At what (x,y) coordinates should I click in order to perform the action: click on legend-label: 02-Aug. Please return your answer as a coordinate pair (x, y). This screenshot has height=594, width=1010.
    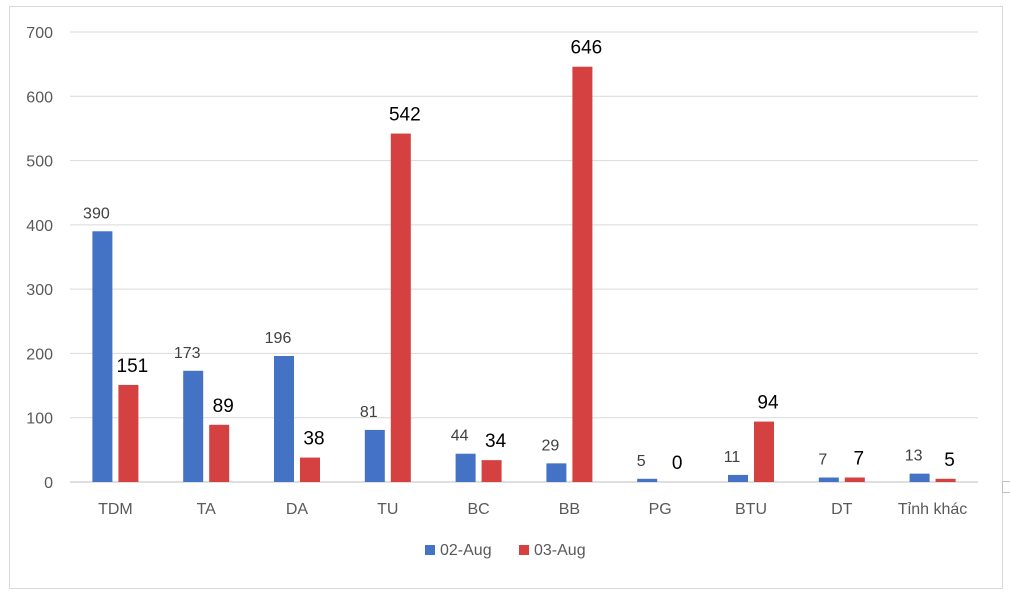
    Looking at the image, I should click on (466, 550).